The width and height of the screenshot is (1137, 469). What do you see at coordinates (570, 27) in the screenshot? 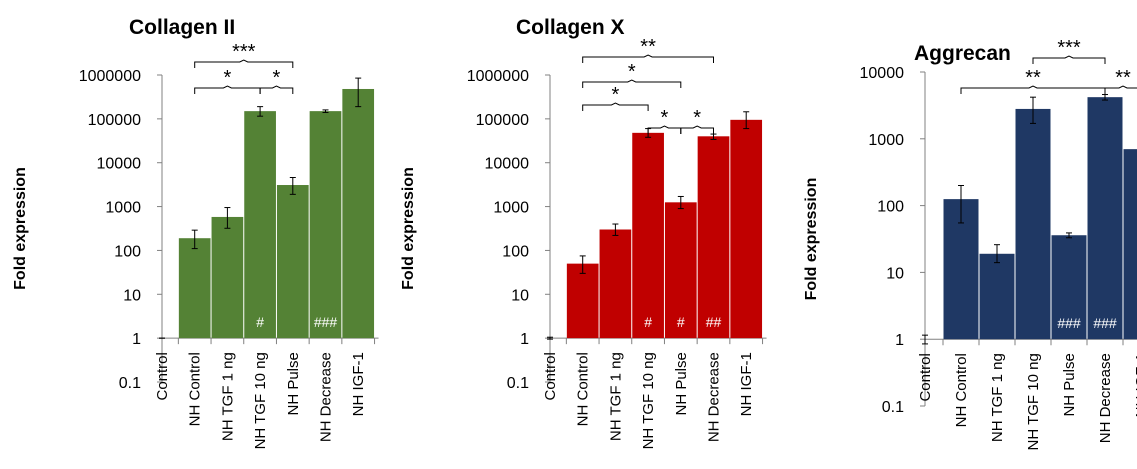
I see `chart-title: Collagen X` at bounding box center [570, 27].